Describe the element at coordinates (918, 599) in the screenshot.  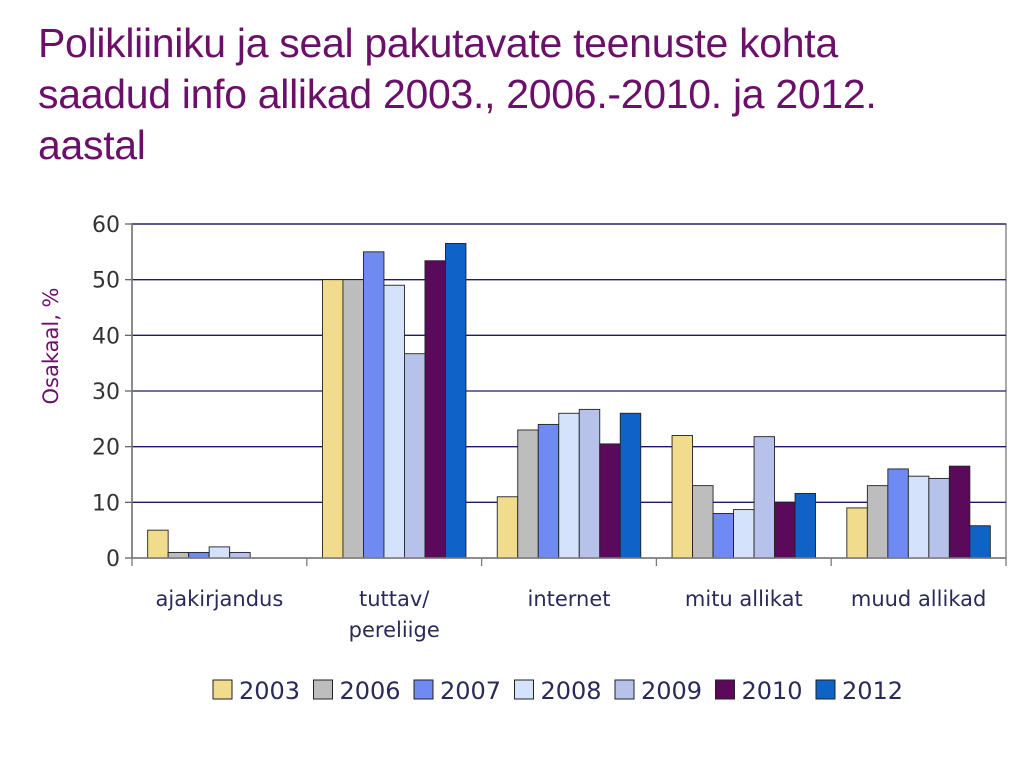
I see `x-category-label: muud allikad` at that location.